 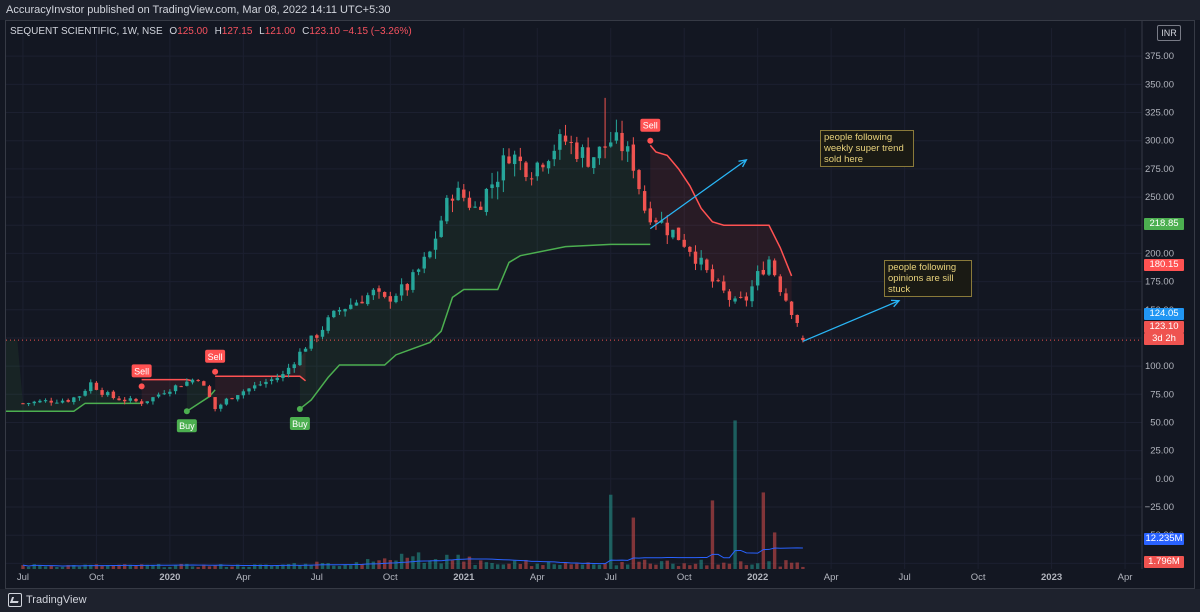 What do you see at coordinates (56, 600) in the screenshot?
I see `brand-label: TradingView` at bounding box center [56, 600].